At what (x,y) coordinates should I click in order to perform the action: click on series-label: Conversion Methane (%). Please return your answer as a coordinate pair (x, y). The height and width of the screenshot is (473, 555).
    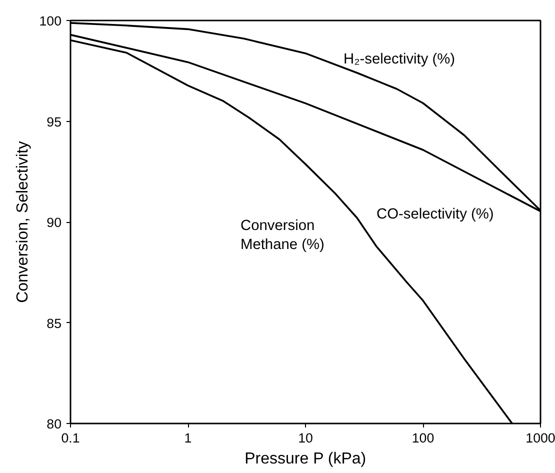
    Looking at the image, I should click on (282, 236).